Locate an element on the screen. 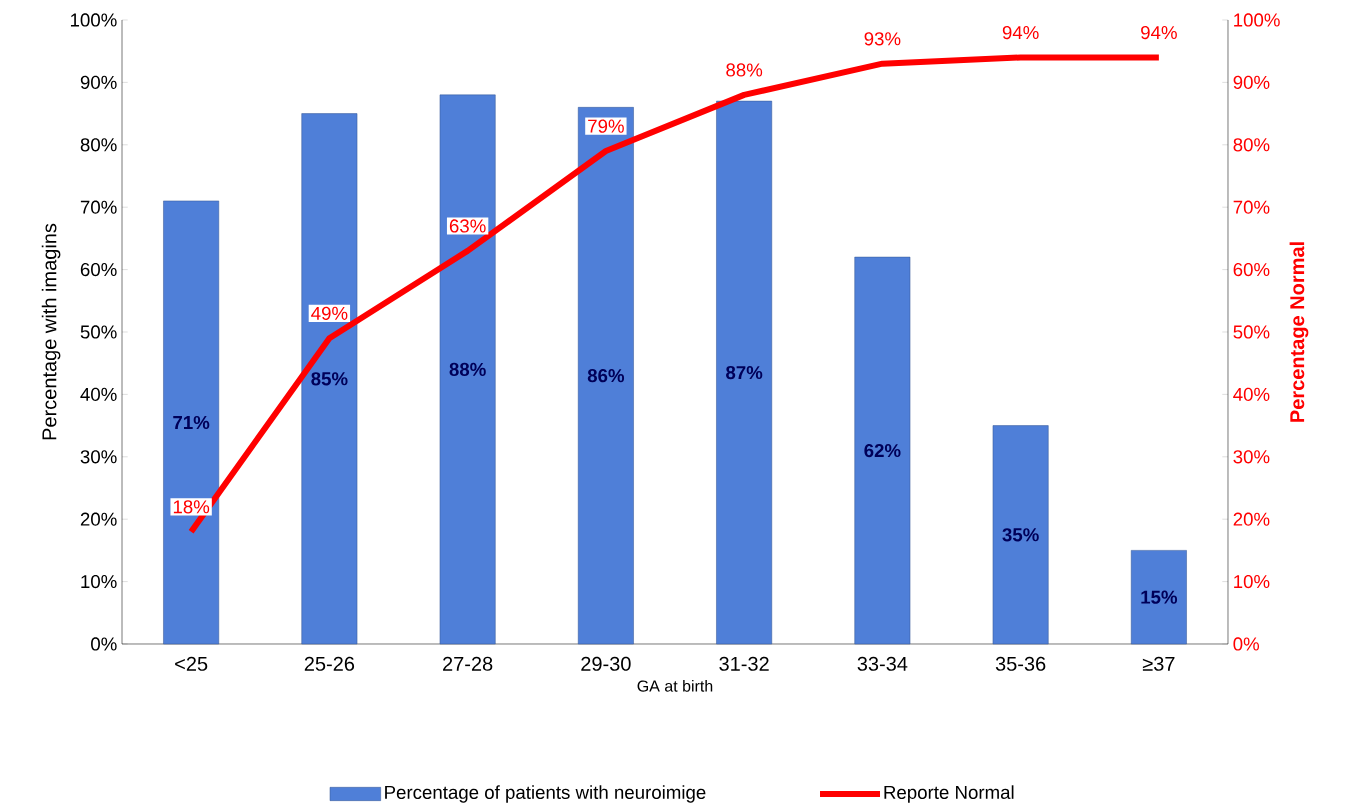 This screenshot has height=805, width=1366. y-tick-label: 20% is located at coordinates (98, 519).